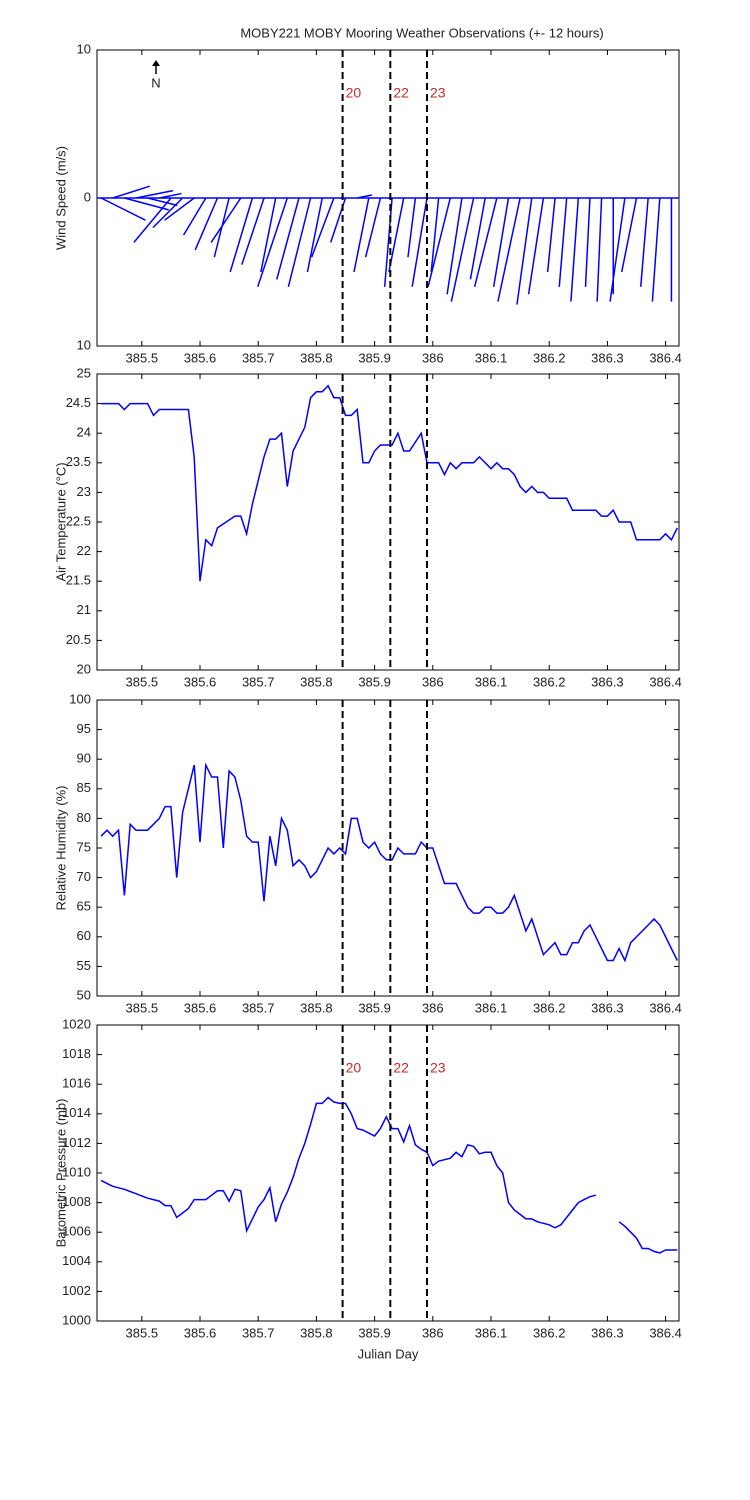 This screenshot has width=750, height=1500. I want to click on y-tick-label: 24, so click(84, 432).